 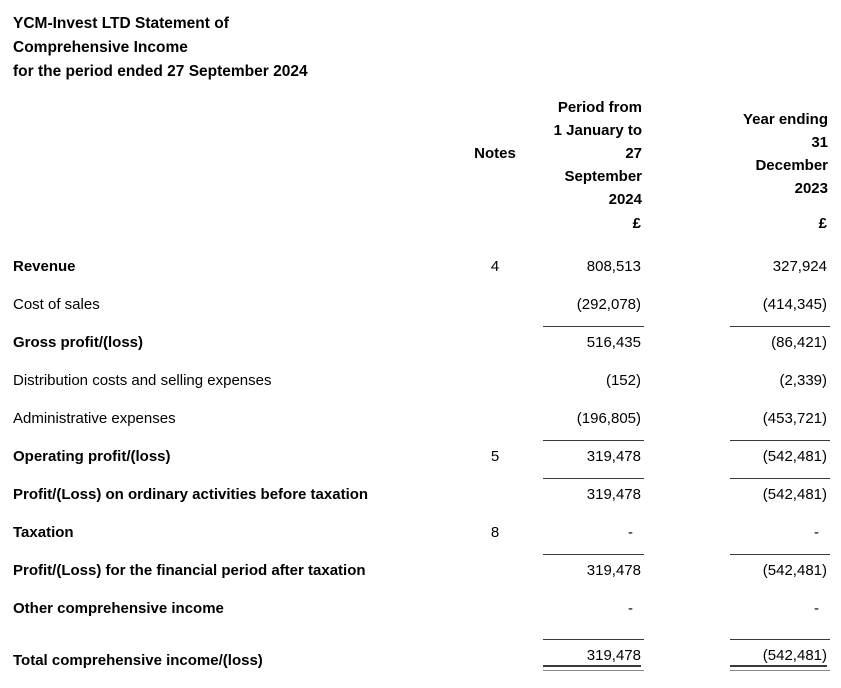 What do you see at coordinates (799, 266) in the screenshot?
I see `row-value-year: 327,924` at bounding box center [799, 266].